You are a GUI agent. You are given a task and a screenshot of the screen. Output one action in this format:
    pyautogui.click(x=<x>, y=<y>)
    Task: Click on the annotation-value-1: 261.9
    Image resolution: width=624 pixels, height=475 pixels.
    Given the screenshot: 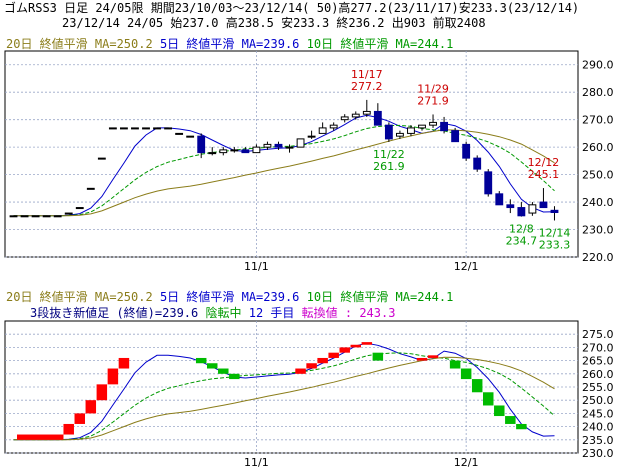 What is the action you would take?
    pyautogui.click(x=389, y=166)
    